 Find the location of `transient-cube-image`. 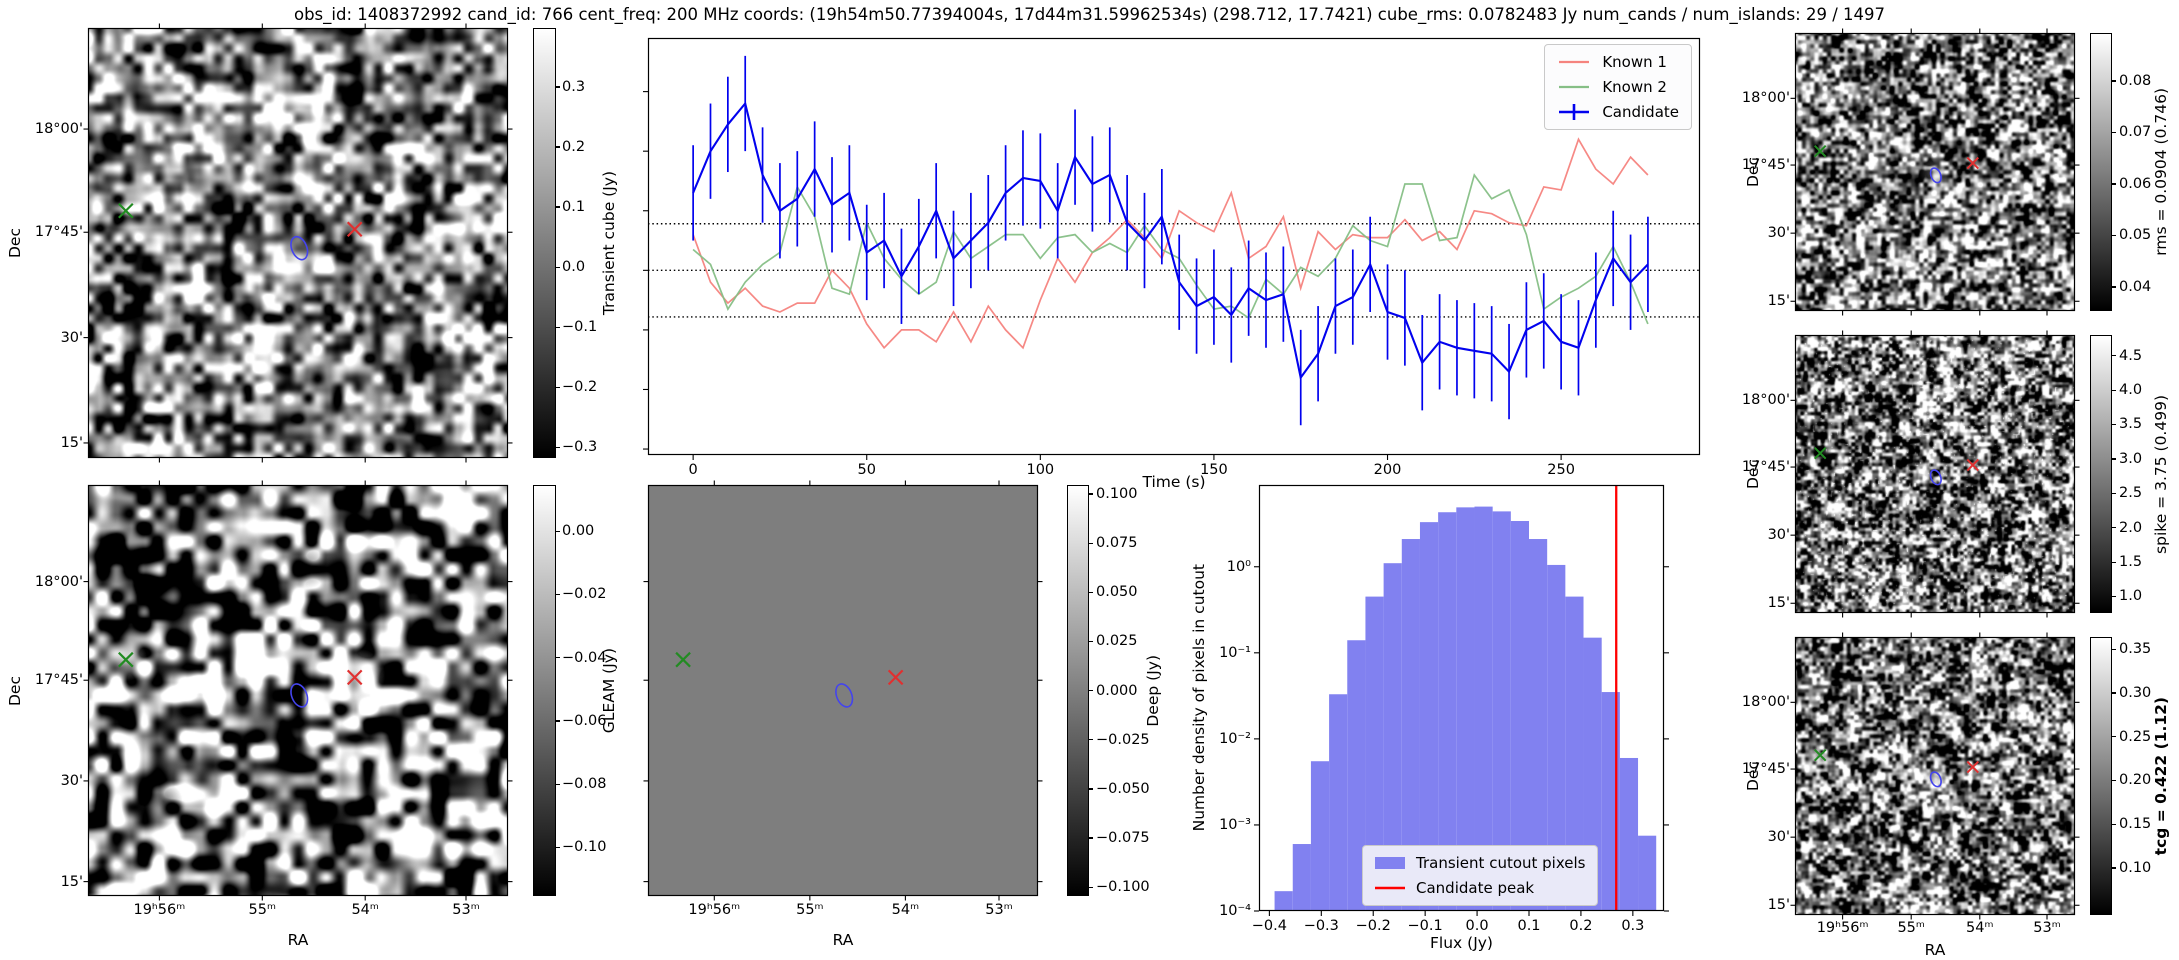

transient-cube-image is located at coordinates (298, 243).